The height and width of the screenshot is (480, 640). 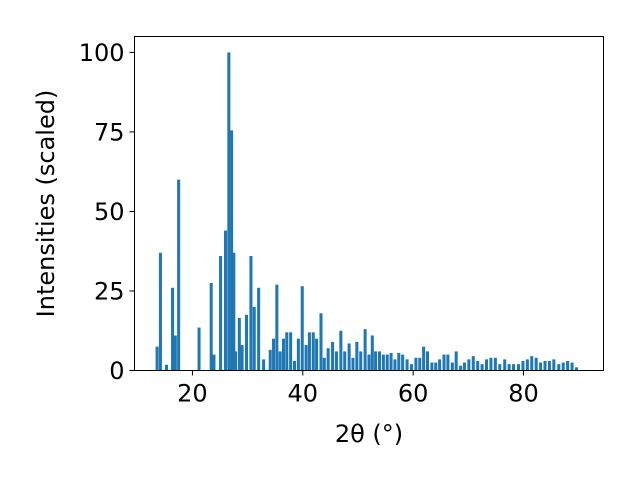 What do you see at coordinates (523, 394) in the screenshot?
I see `x-tick-label: 80` at bounding box center [523, 394].